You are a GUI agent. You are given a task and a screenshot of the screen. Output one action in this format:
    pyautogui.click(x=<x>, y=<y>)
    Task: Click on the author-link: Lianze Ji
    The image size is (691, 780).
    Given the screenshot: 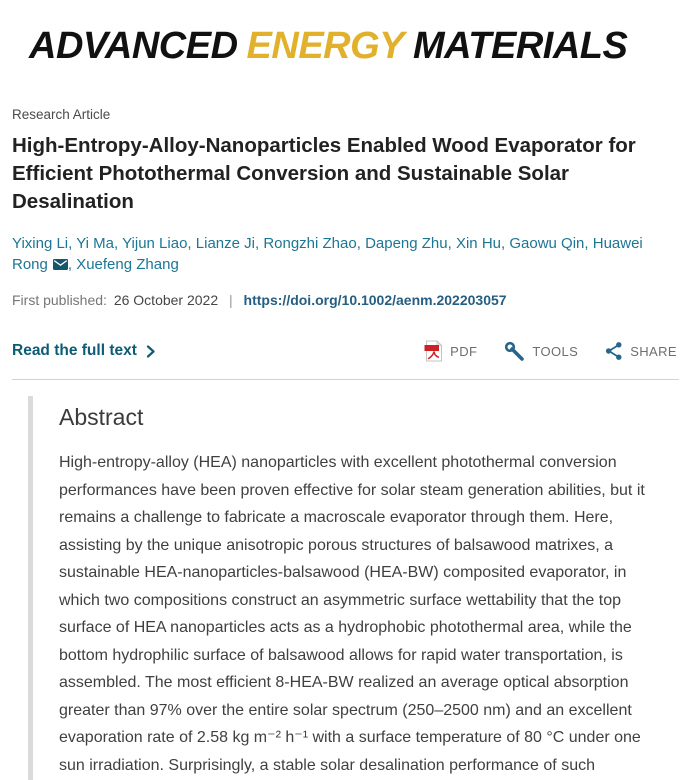 What is the action you would take?
    pyautogui.click(x=225, y=243)
    